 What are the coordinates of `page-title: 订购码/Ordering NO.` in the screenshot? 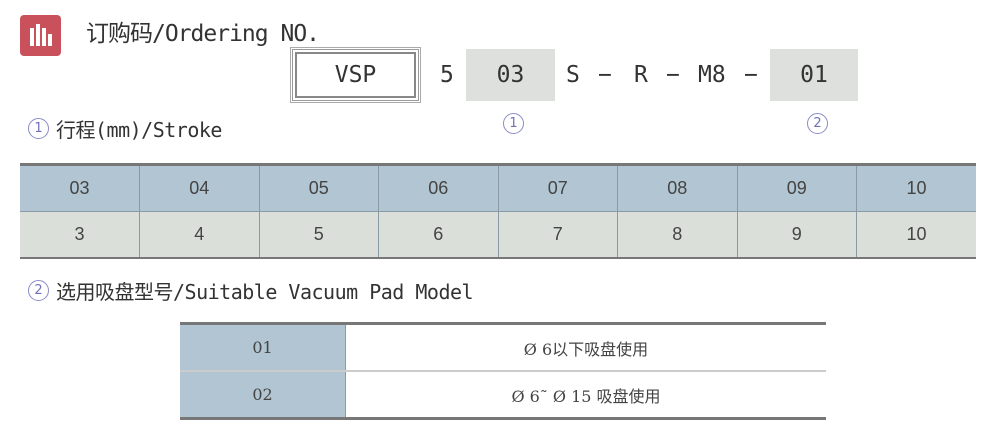 It's located at (203, 34).